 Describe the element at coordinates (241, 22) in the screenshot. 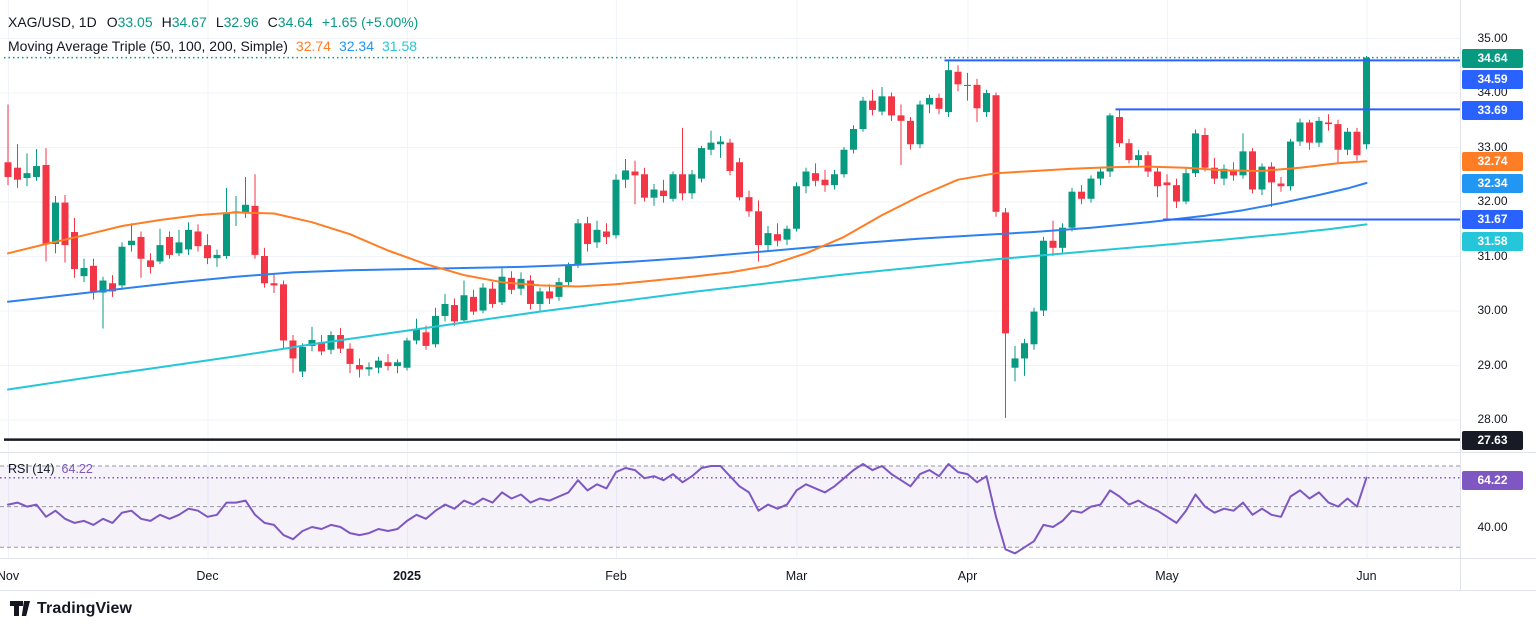

I see `ohlc-value: 32.96` at that location.